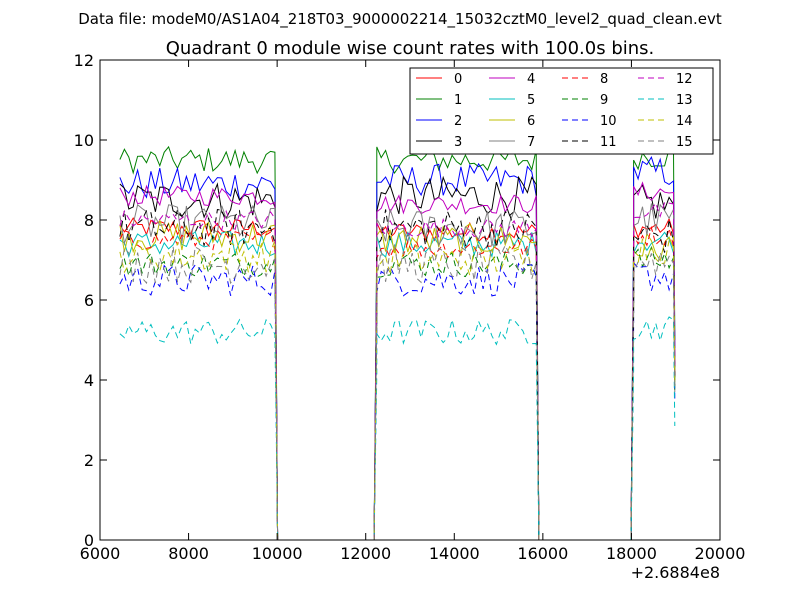 The height and width of the screenshot is (600, 800). What do you see at coordinates (458, 142) in the screenshot?
I see `legend-label-3: 3` at bounding box center [458, 142].